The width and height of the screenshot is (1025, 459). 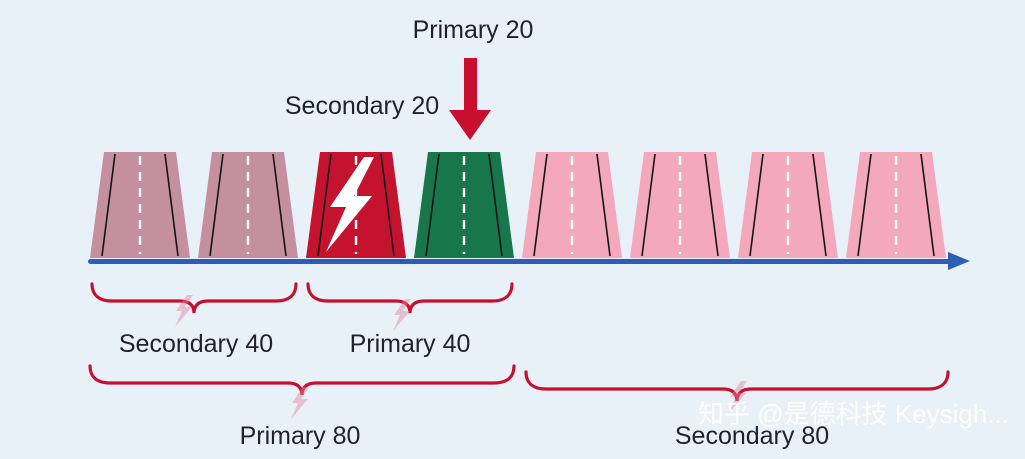 What do you see at coordinates (362, 106) in the screenshot?
I see `secondary-20-label: Secondary 20` at bounding box center [362, 106].